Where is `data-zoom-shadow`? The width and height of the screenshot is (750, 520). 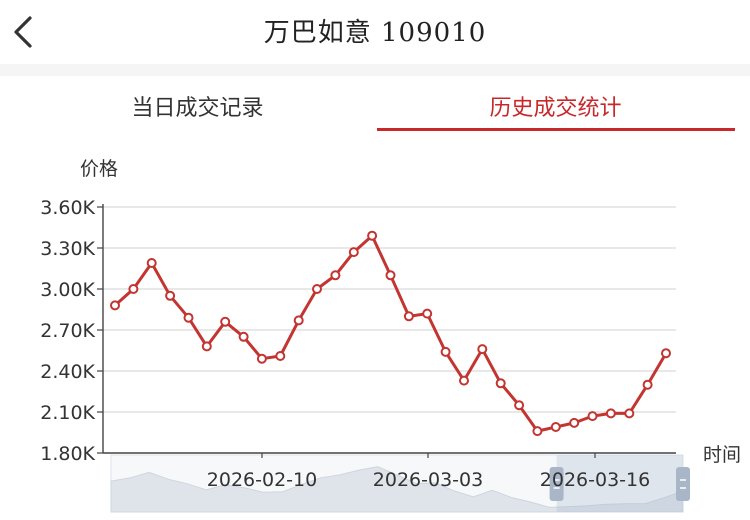 data-zoom-shadow is located at coordinates (397, 489).